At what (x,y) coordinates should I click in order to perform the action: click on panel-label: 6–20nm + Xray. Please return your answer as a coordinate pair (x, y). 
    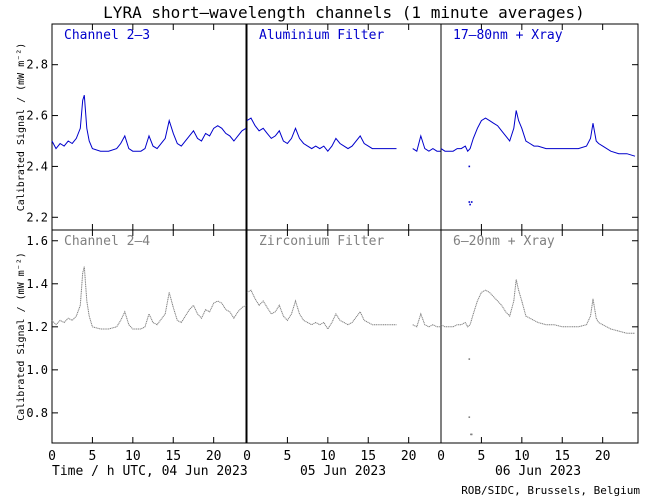
    Looking at the image, I should click on (504, 241).